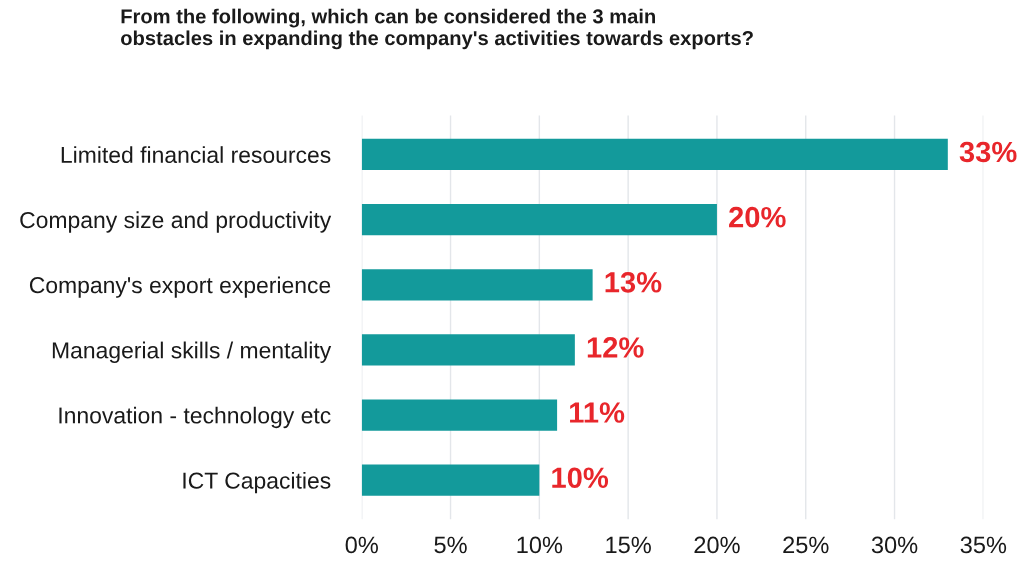 This screenshot has width=1019, height=577. I want to click on x-tick-label: 35%, so click(983, 545).